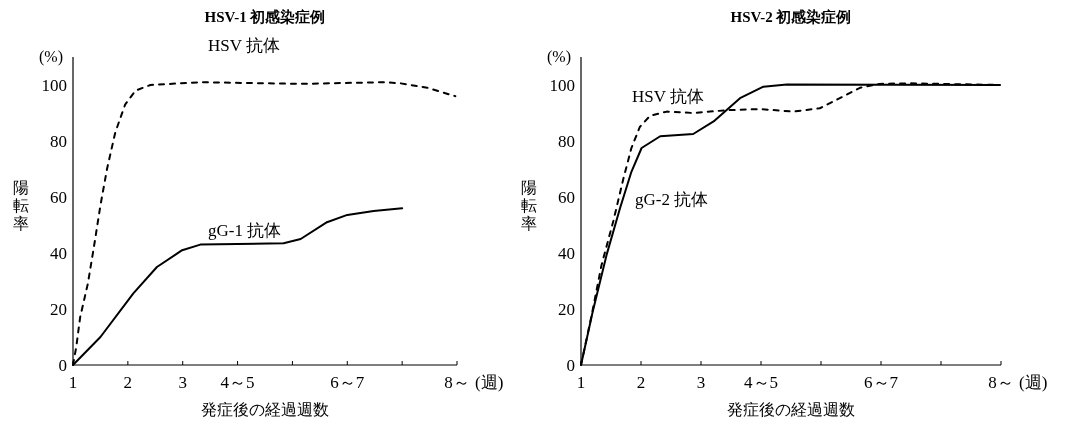 Image resolution: width=1070 pixels, height=426 pixels. I want to click on series-label: gG-1 抗体, so click(244, 231).